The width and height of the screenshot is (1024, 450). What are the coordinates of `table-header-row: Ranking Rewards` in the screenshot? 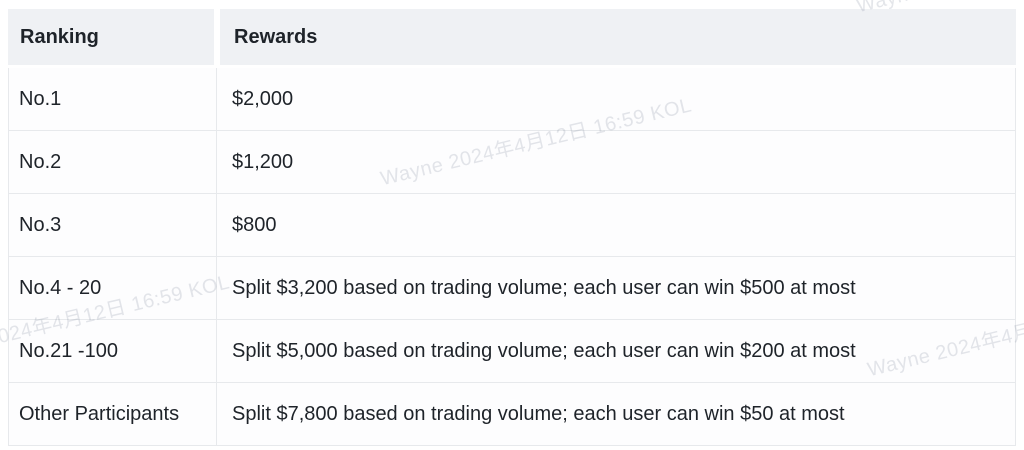 It's located at (512, 37).